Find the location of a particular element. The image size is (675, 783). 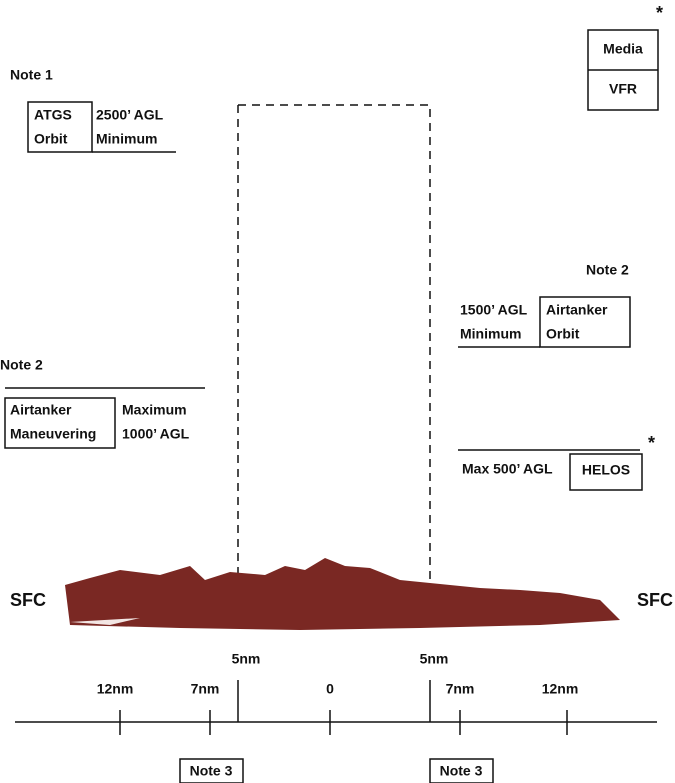

helos-box is located at coordinates (606, 472).